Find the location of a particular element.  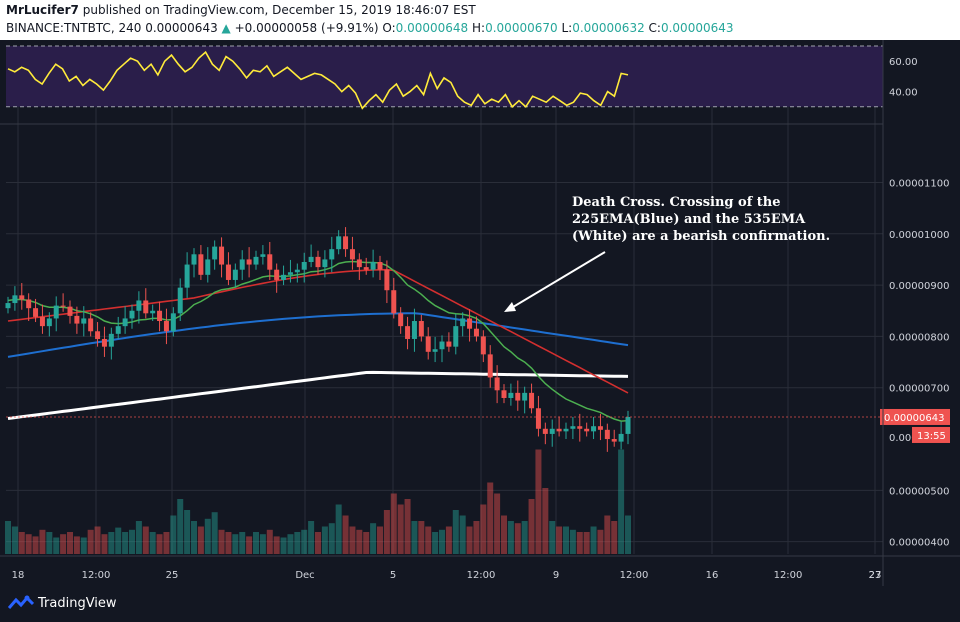

symbol-label: BINANCE:TNTBTC, 240 is located at coordinates (74, 28).